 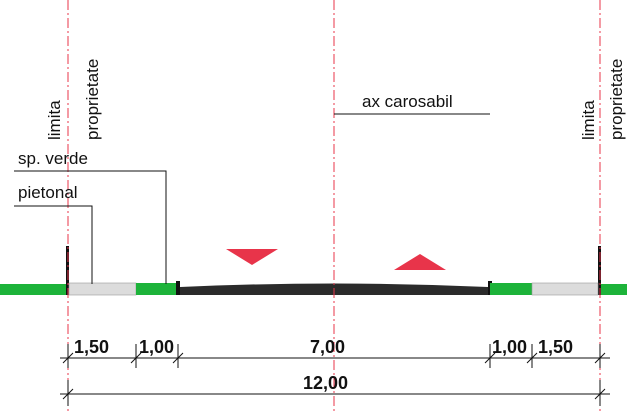 I want to click on green-space-leader, so click(x=90, y=227).